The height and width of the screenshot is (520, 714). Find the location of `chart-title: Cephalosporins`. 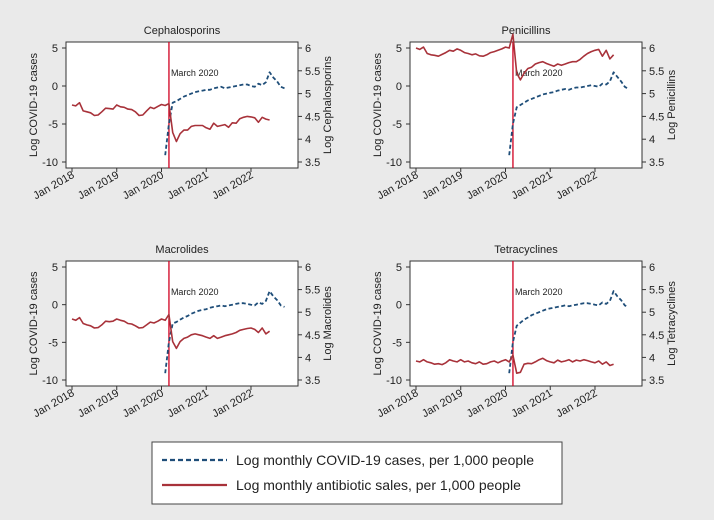

chart-title: Cephalosporins is located at coordinates (182, 31).